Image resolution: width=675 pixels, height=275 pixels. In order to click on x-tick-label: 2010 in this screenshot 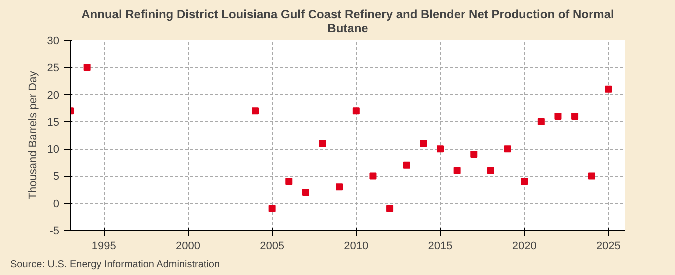, I will do `click(356, 246)`.